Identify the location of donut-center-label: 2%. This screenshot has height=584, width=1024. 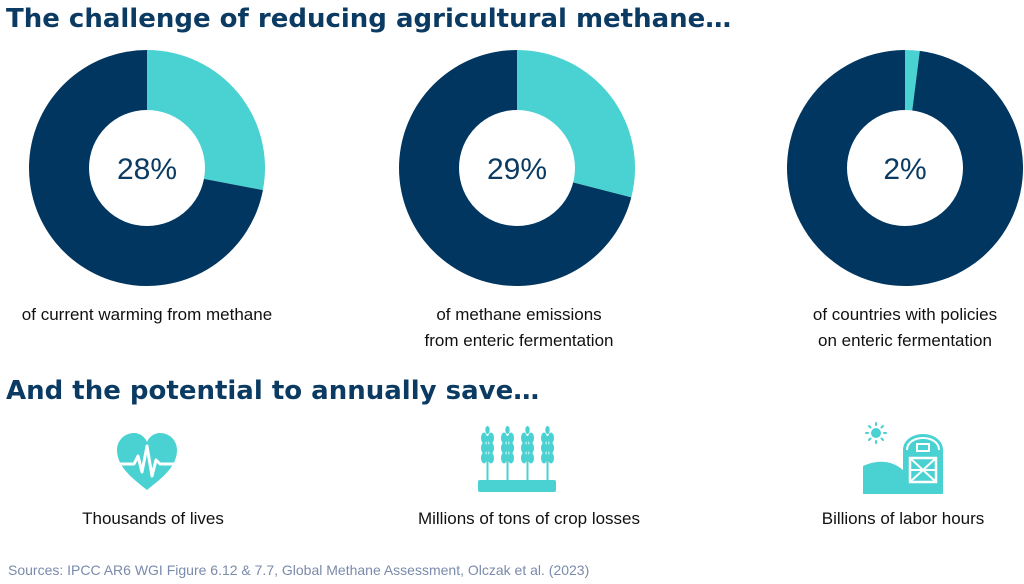
(904, 169).